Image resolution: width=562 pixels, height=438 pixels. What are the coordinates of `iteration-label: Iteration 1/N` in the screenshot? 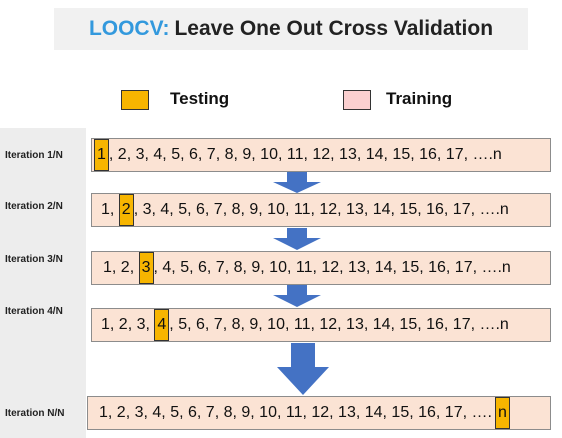 It's located at (34, 155).